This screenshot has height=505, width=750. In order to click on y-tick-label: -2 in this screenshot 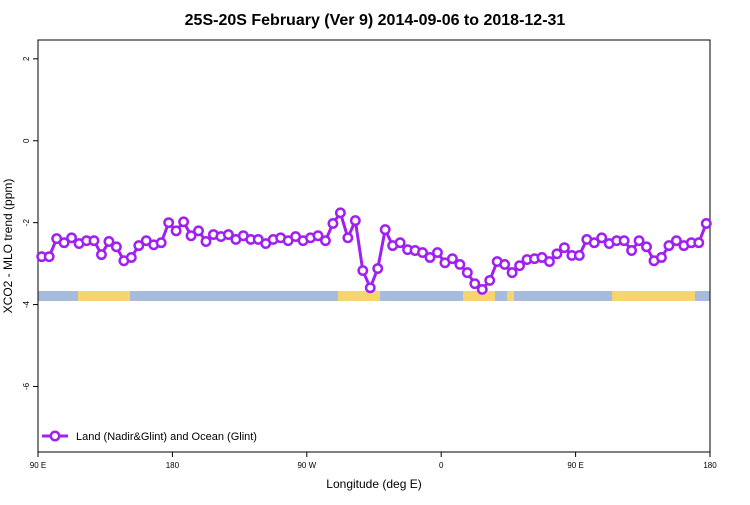, I will do `click(26, 223)`.